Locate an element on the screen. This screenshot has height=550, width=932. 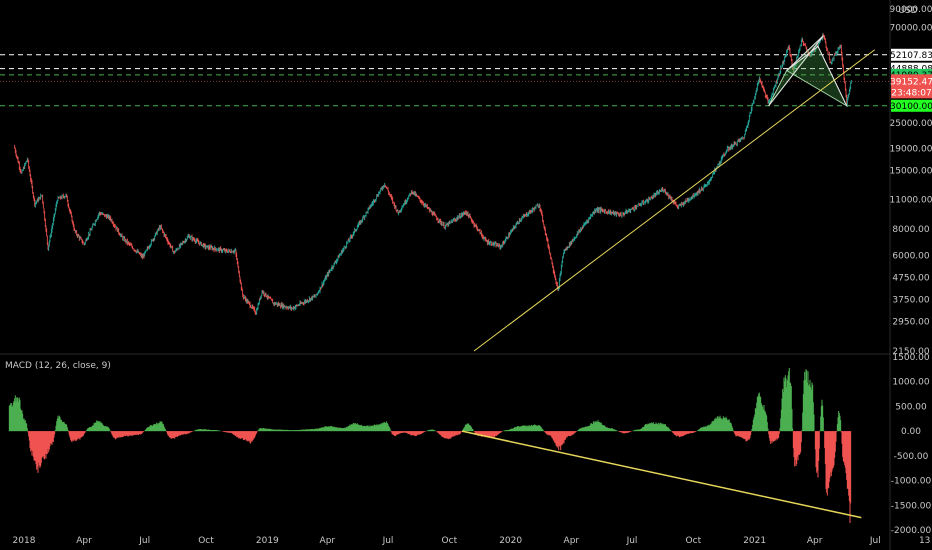
pattern-outline is located at coordinates (808, 71).